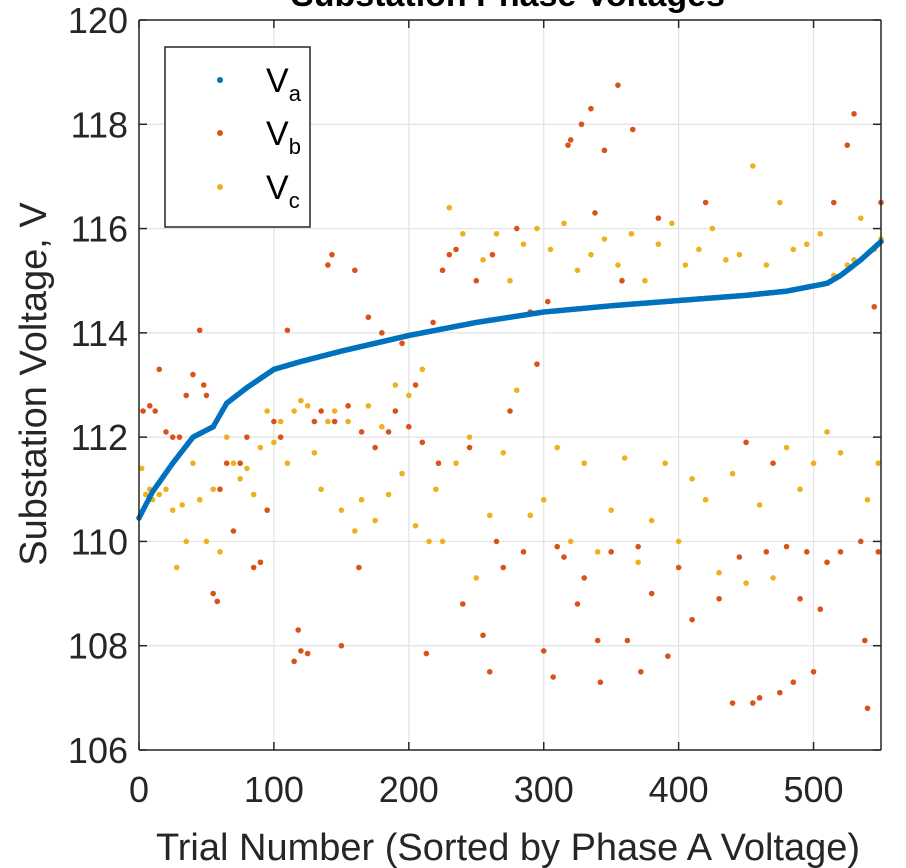  I want to click on legend-label-a: Va, so click(284, 84).